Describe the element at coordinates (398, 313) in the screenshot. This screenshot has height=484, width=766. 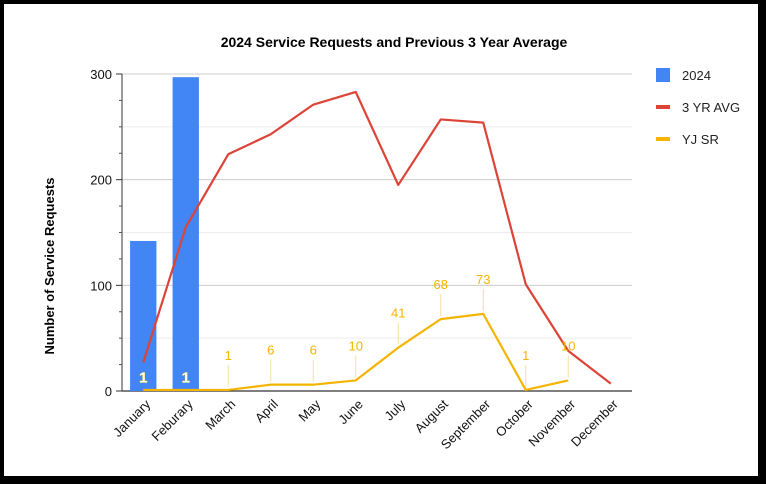
I see `line-data-label: 41` at that location.